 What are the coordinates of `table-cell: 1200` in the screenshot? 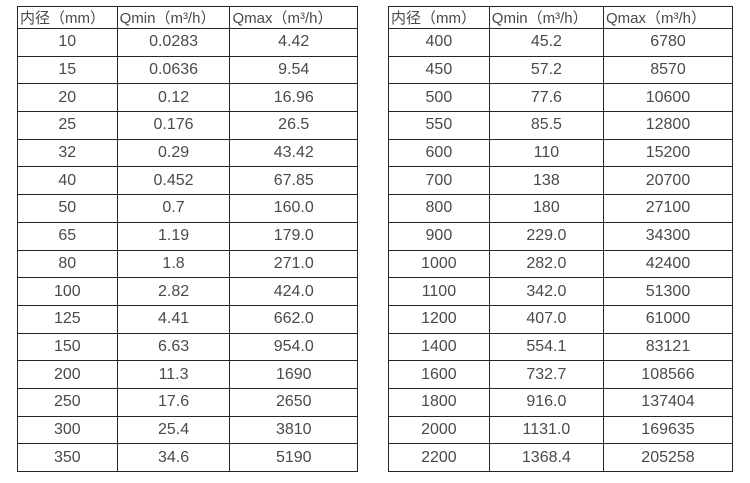 It's located at (439, 319).